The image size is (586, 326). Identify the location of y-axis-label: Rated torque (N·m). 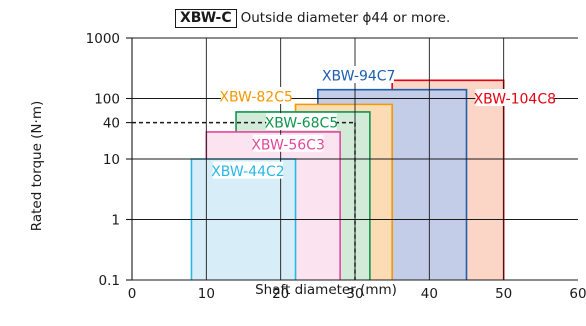
(37, 166).